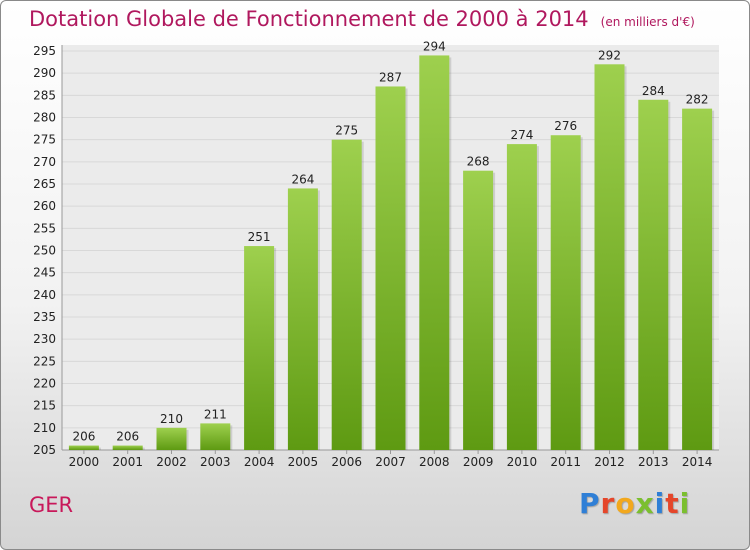 The width and height of the screenshot is (750, 550). I want to click on x-tick-label: 2004, so click(259, 462).